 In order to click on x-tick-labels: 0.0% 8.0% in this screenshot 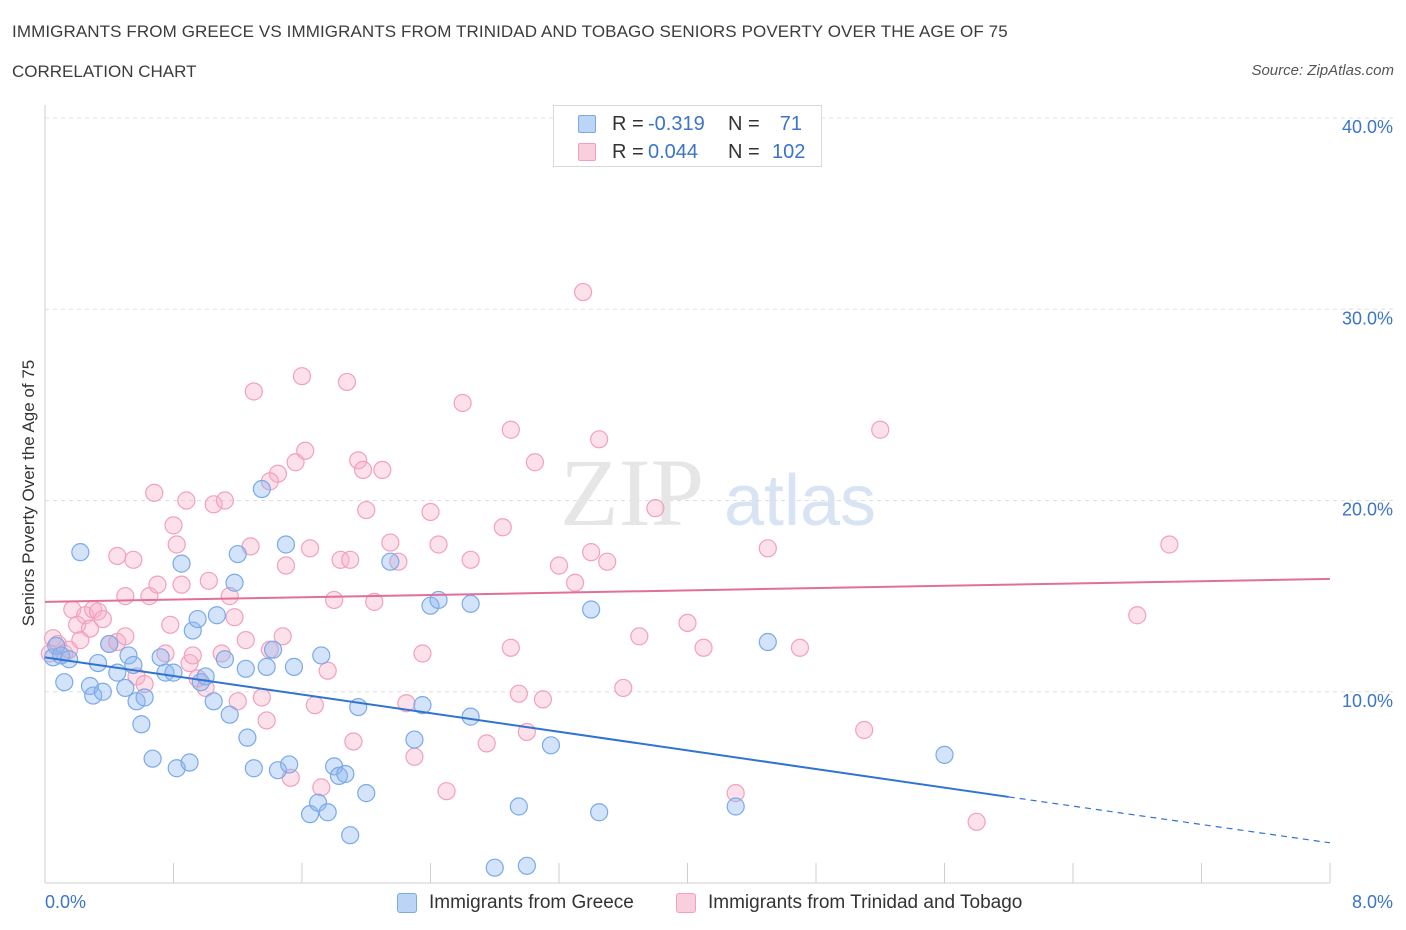, I will do `click(719, 902)`.